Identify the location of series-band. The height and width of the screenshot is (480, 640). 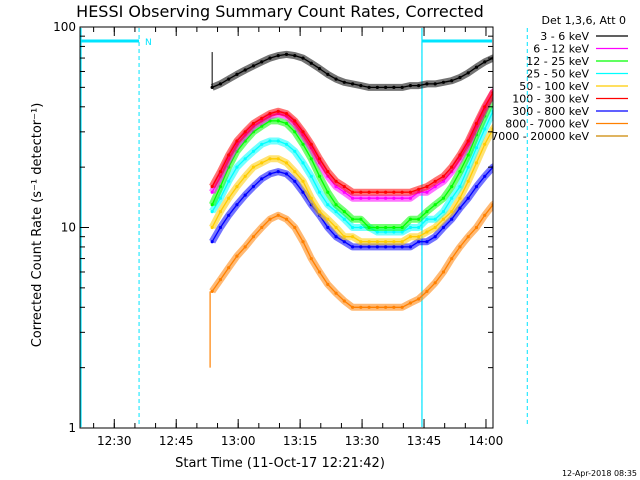
(351, 255).